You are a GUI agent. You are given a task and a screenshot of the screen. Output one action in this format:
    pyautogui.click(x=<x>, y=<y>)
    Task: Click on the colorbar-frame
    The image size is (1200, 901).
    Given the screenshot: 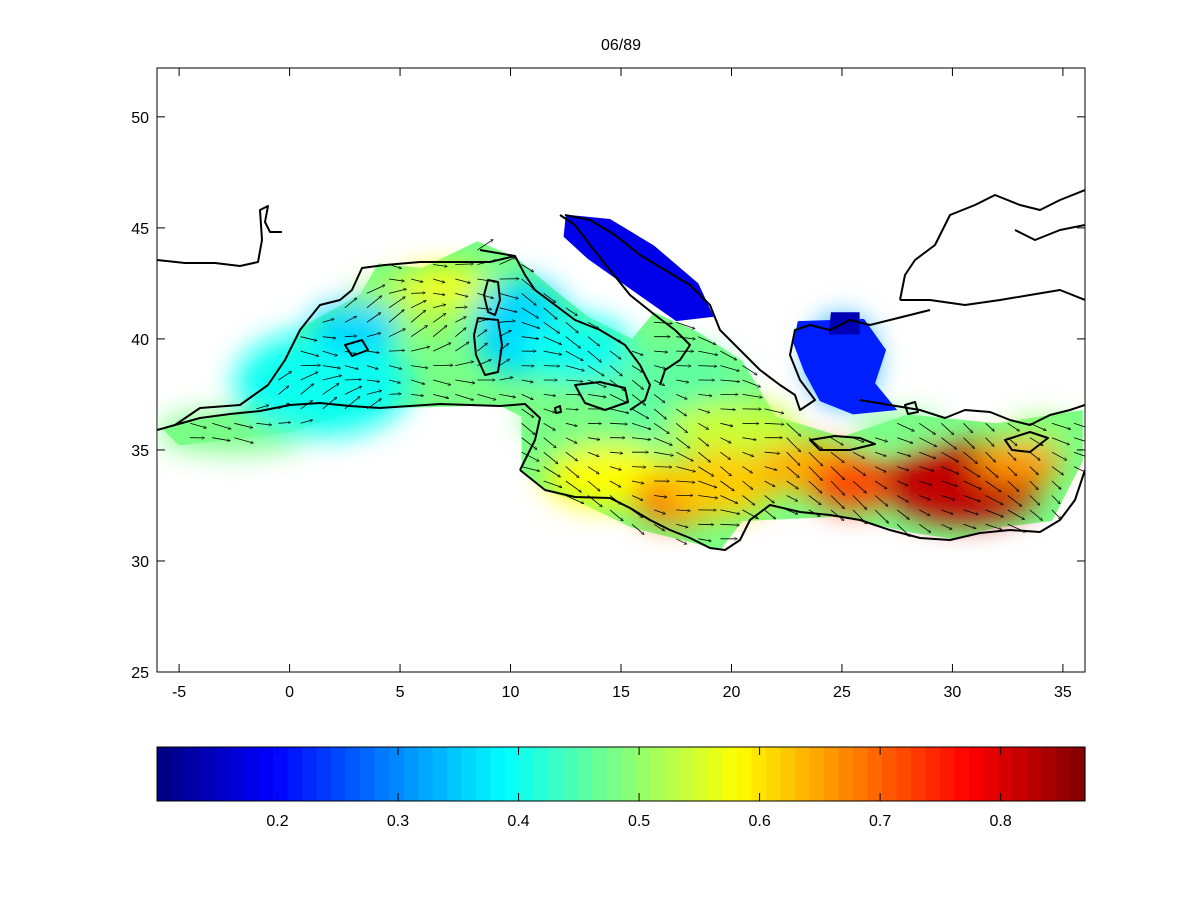 What is the action you would take?
    pyautogui.click(x=621, y=774)
    